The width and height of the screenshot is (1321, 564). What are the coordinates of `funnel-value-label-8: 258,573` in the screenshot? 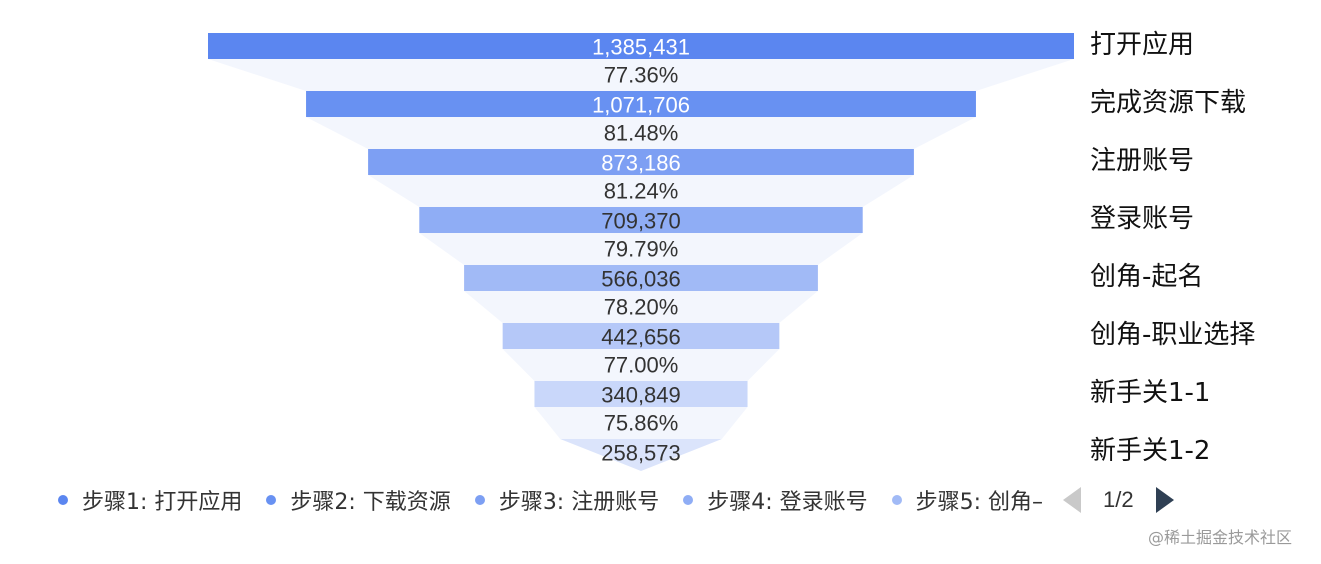 It's located at (641, 453).